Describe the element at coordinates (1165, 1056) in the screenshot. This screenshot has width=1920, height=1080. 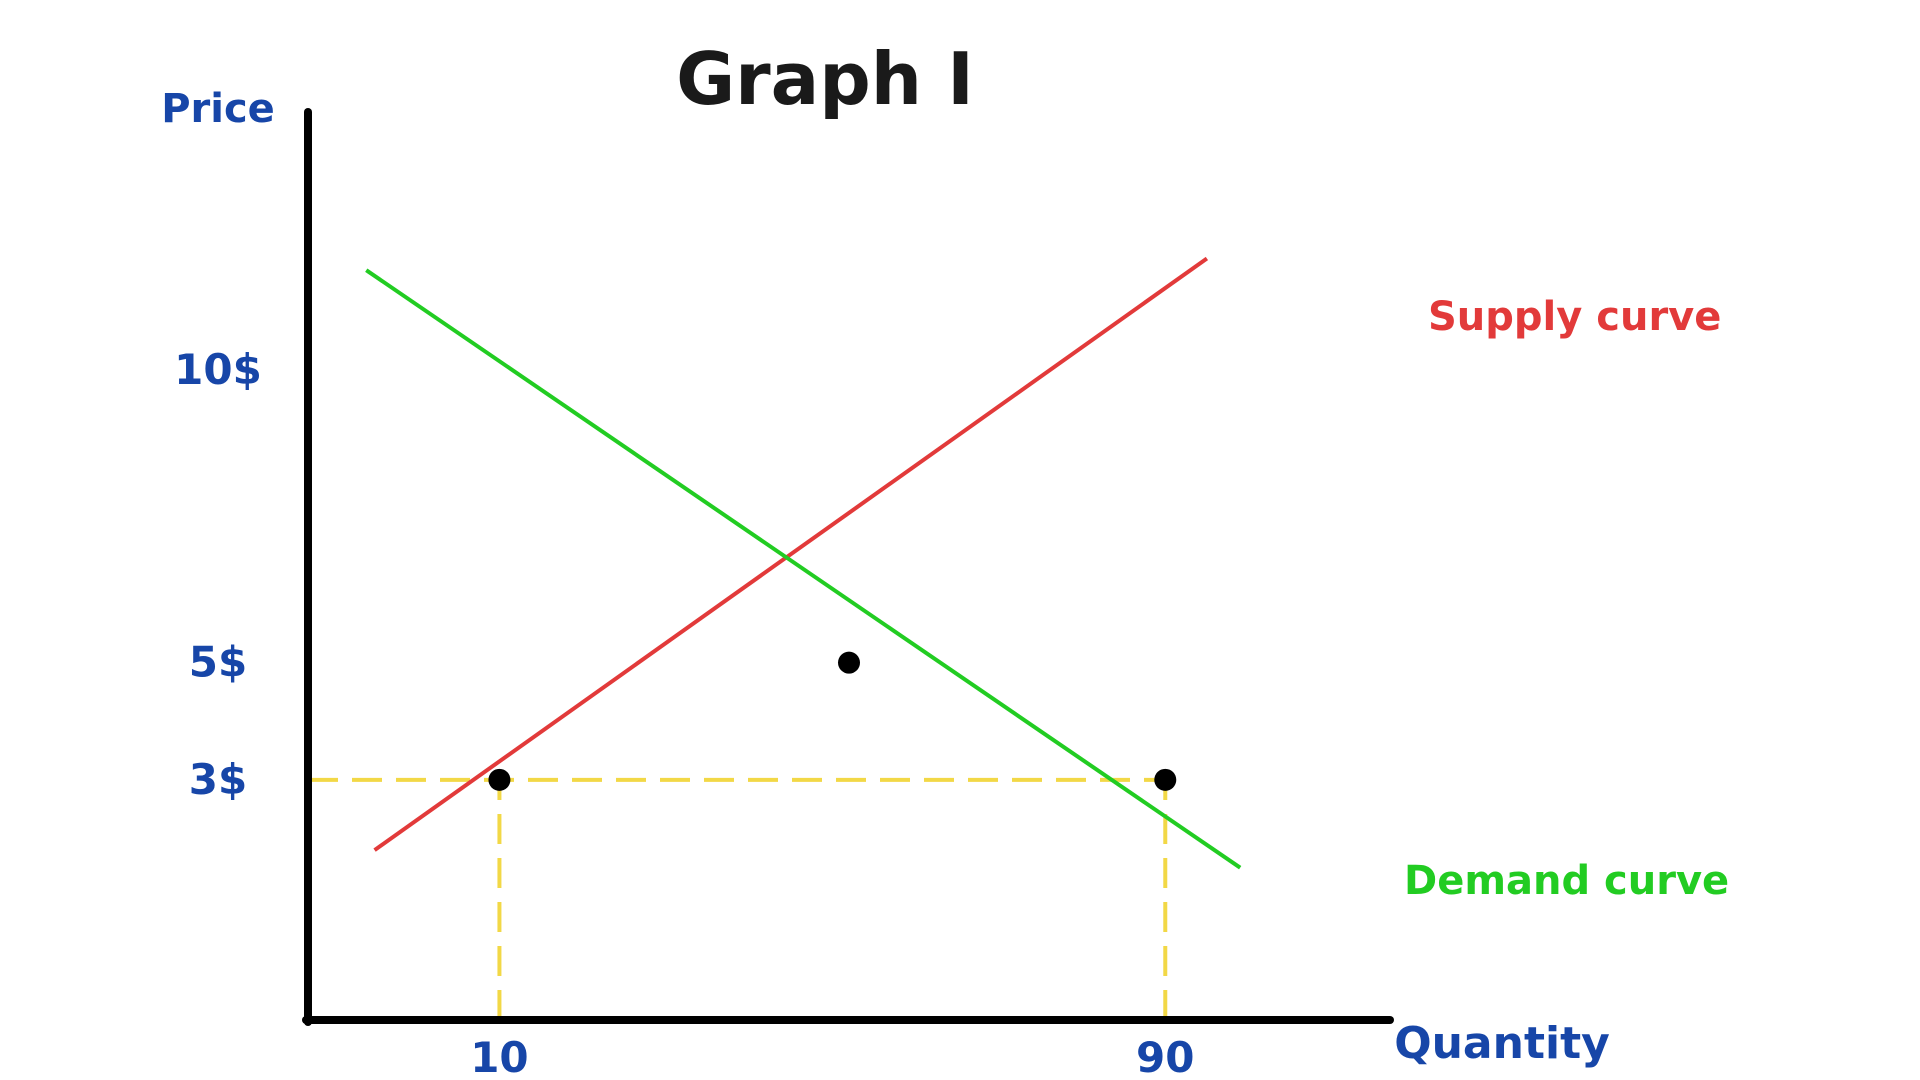
I see `x-tick-label: 90` at that location.